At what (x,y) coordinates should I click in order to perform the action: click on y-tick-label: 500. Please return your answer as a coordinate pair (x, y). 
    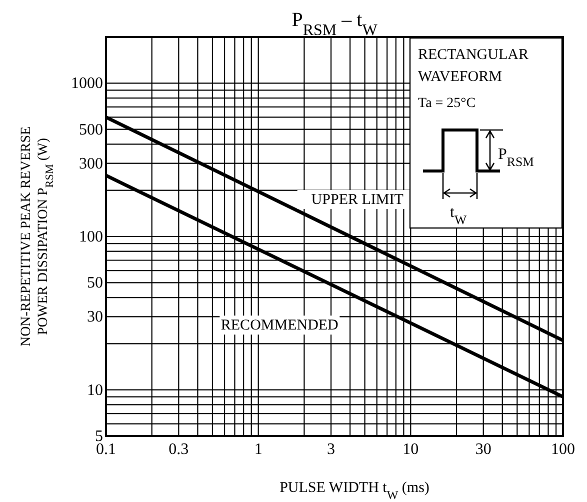
    Looking at the image, I should click on (91, 129).